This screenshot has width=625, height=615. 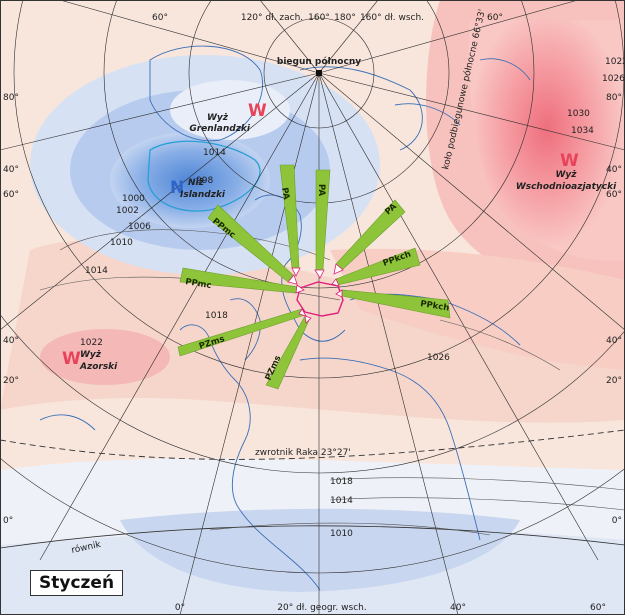 What do you see at coordinates (8, 521) in the screenshot?
I see `left-label: 0°` at bounding box center [8, 521].